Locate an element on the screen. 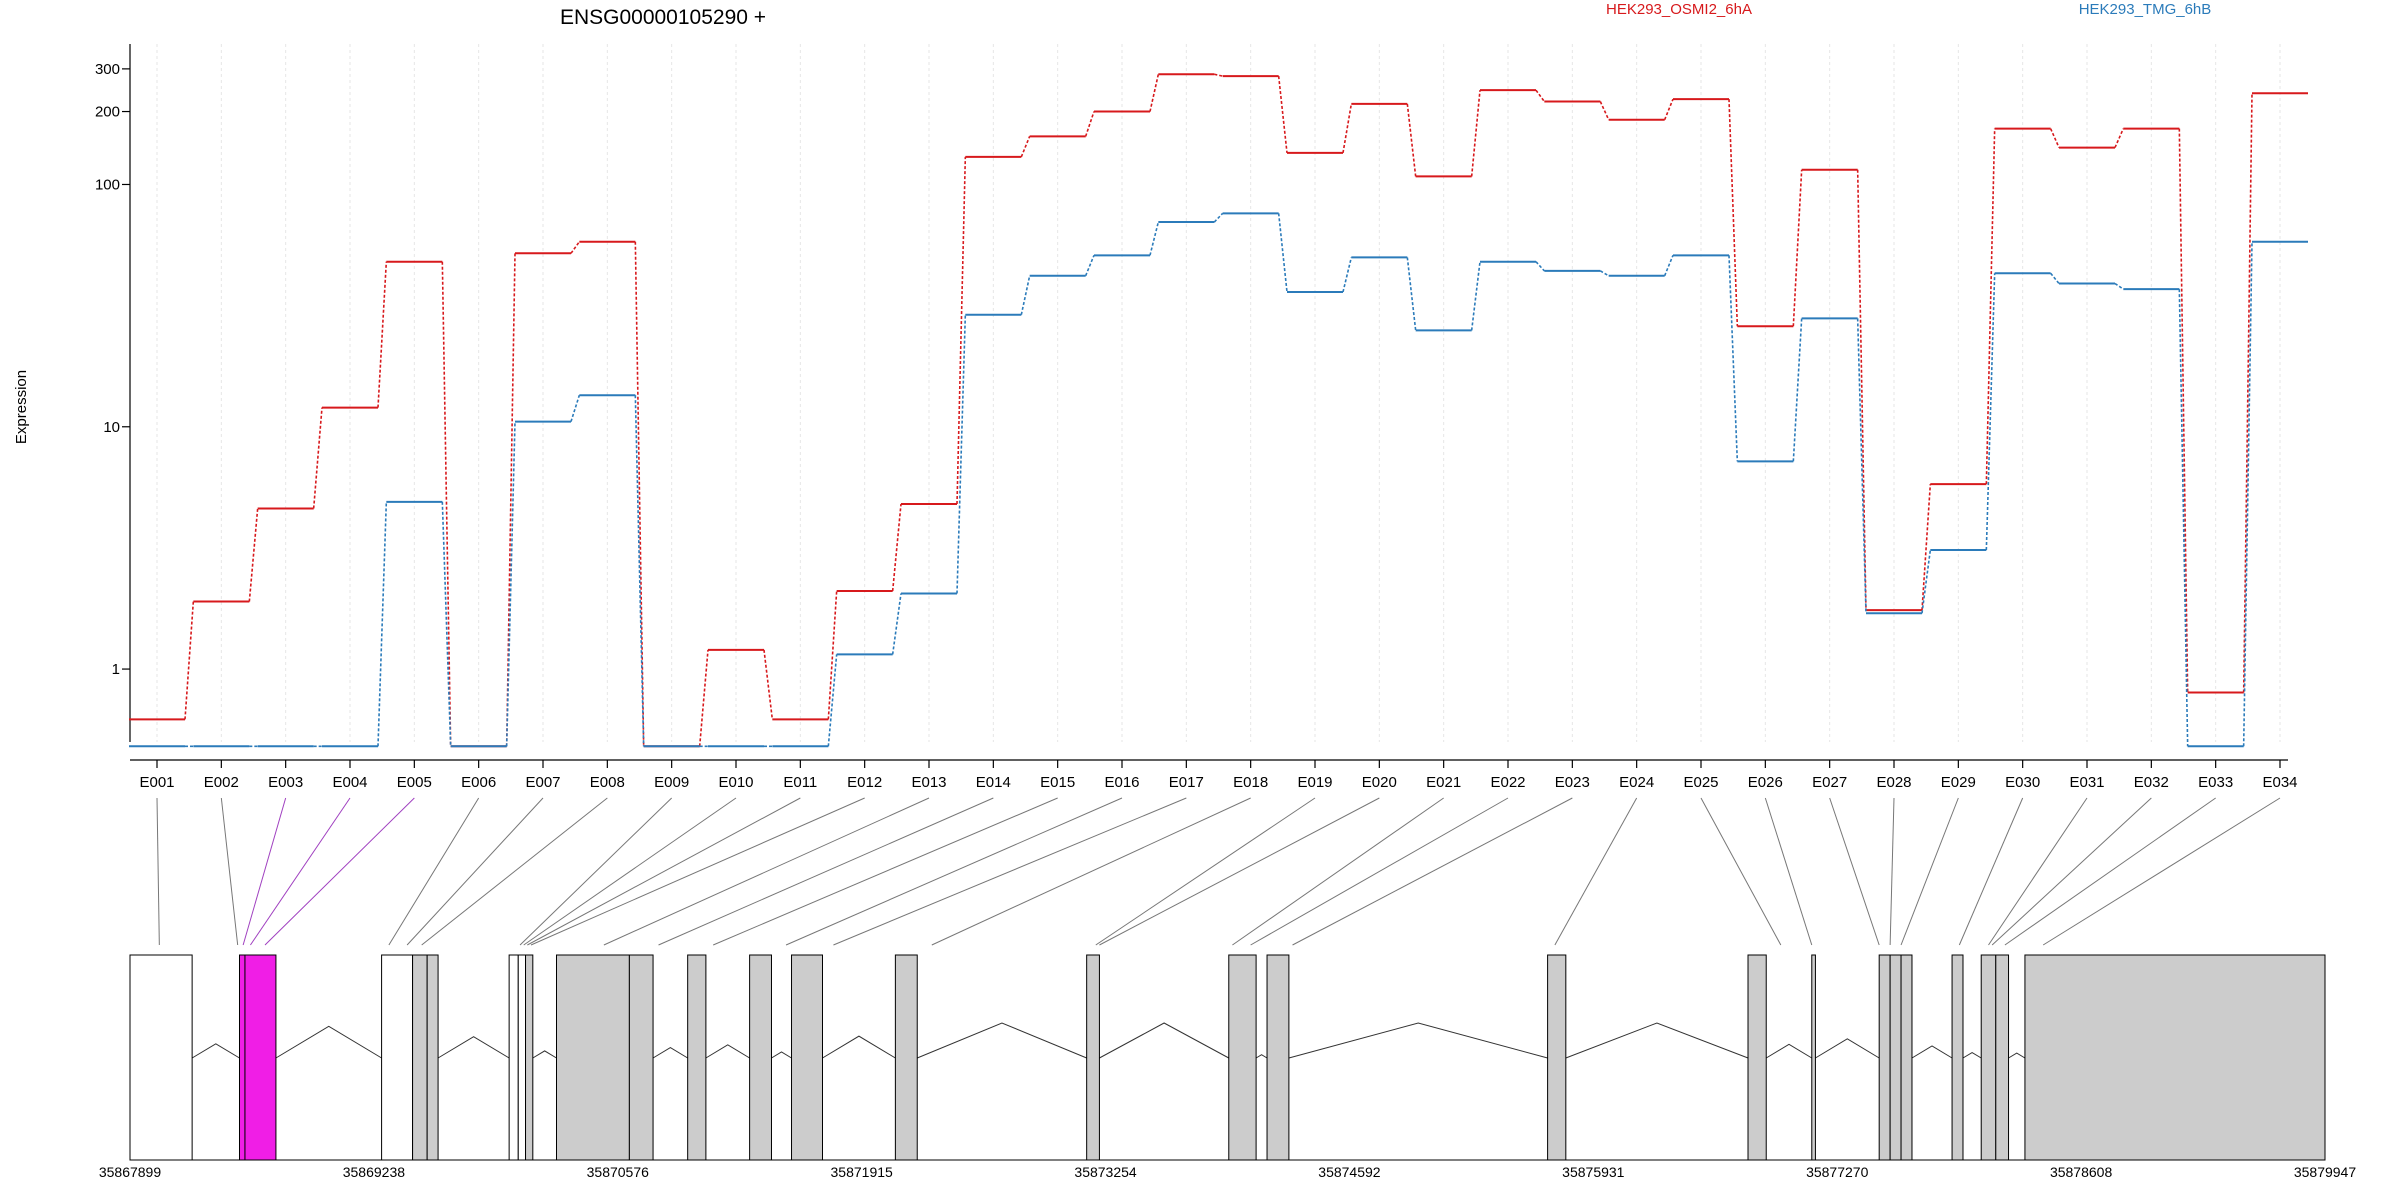 This screenshot has height=1200, width=2400. x-tick-label: E021 is located at coordinates (1443, 782).